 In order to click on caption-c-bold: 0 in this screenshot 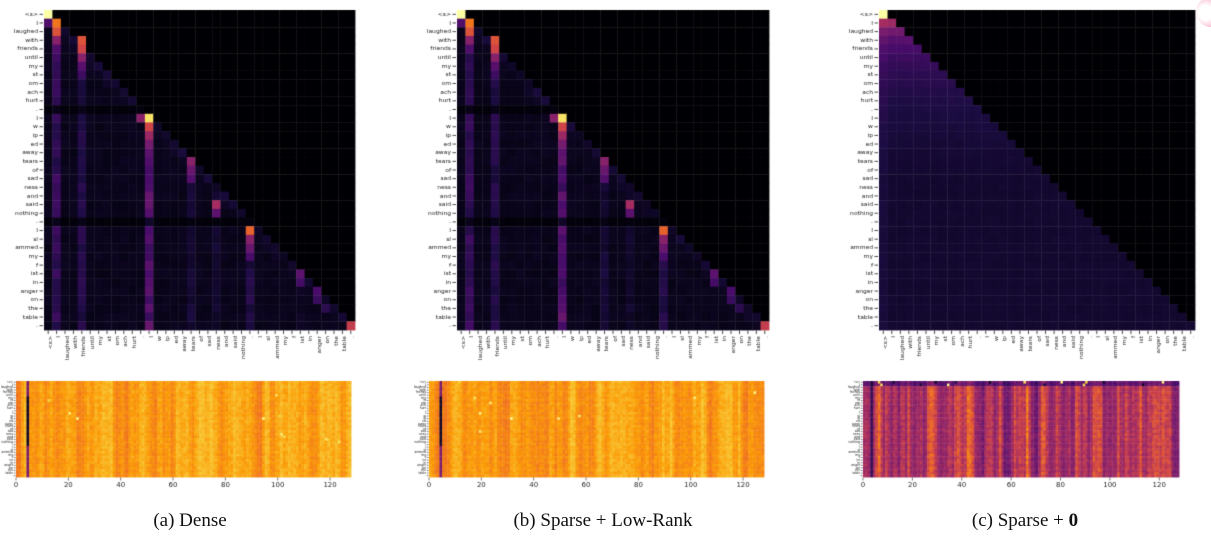, I will do `click(1073, 520)`.